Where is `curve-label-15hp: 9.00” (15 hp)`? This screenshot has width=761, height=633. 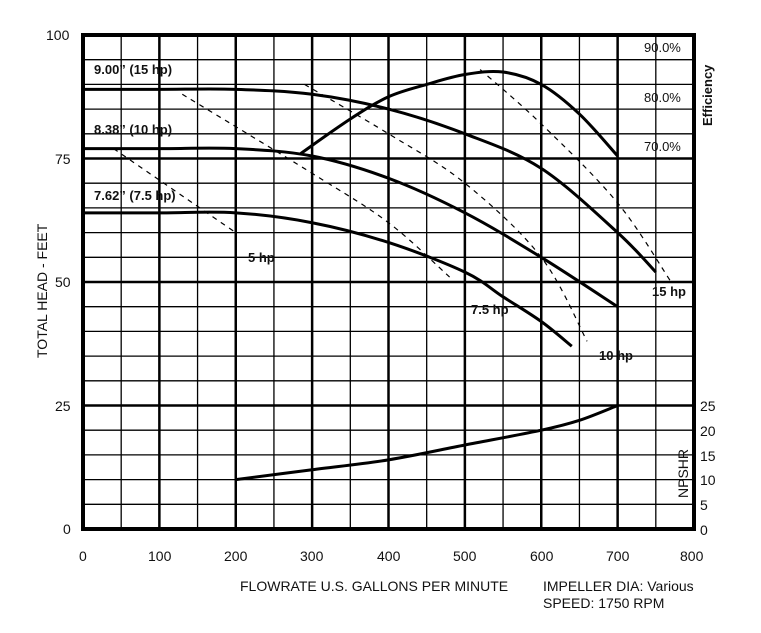 curve-label-15hp: 9.00” (15 hp) is located at coordinates (133, 69).